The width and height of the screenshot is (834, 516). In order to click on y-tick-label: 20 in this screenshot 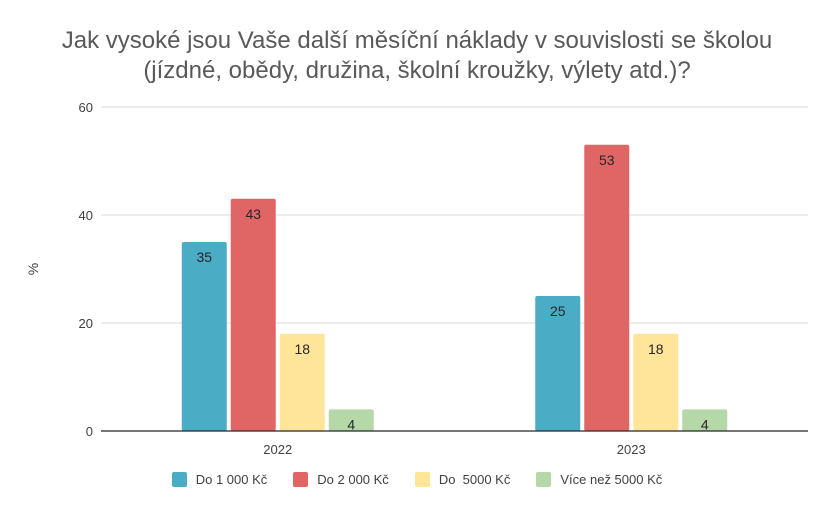, I will do `click(86, 323)`.